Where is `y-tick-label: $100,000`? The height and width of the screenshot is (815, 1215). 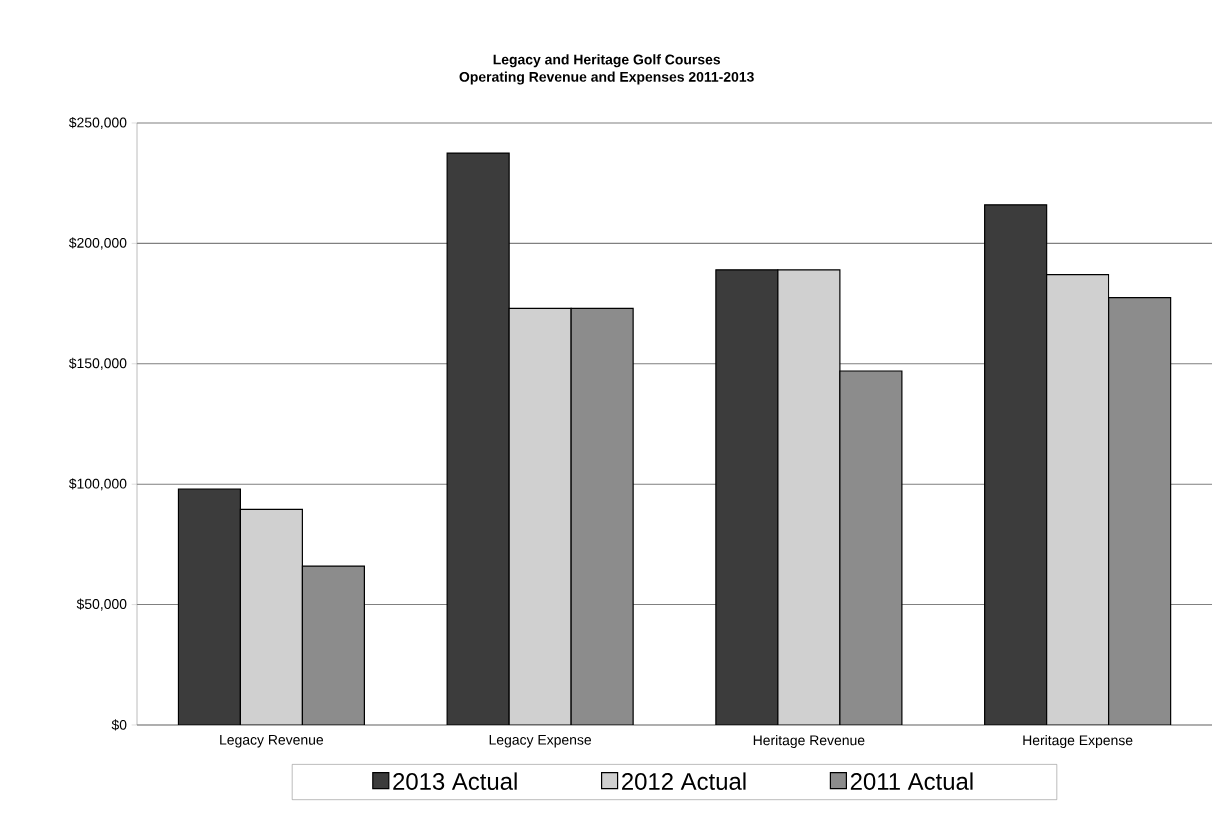 y-tick-label: $100,000 is located at coordinates (97, 484).